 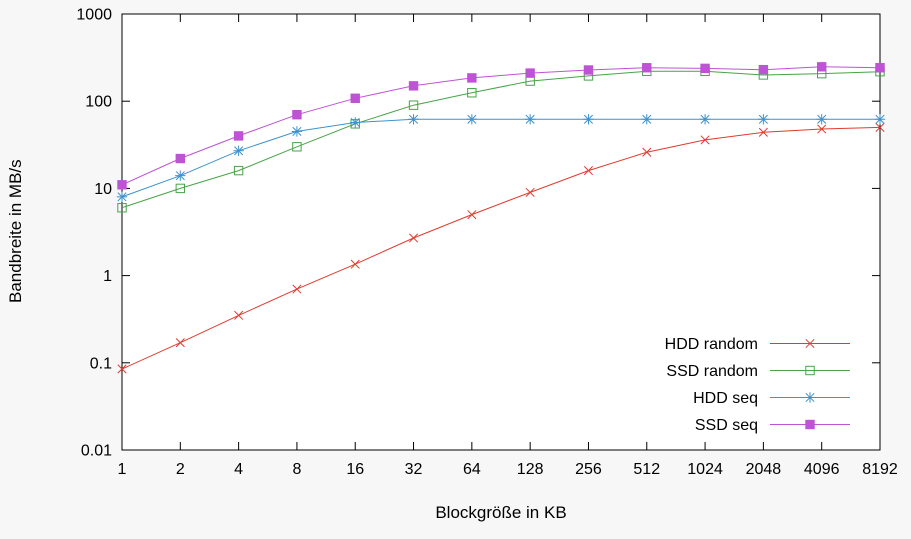 What do you see at coordinates (822, 469) in the screenshot?
I see `x-tick-label: 4096` at bounding box center [822, 469].